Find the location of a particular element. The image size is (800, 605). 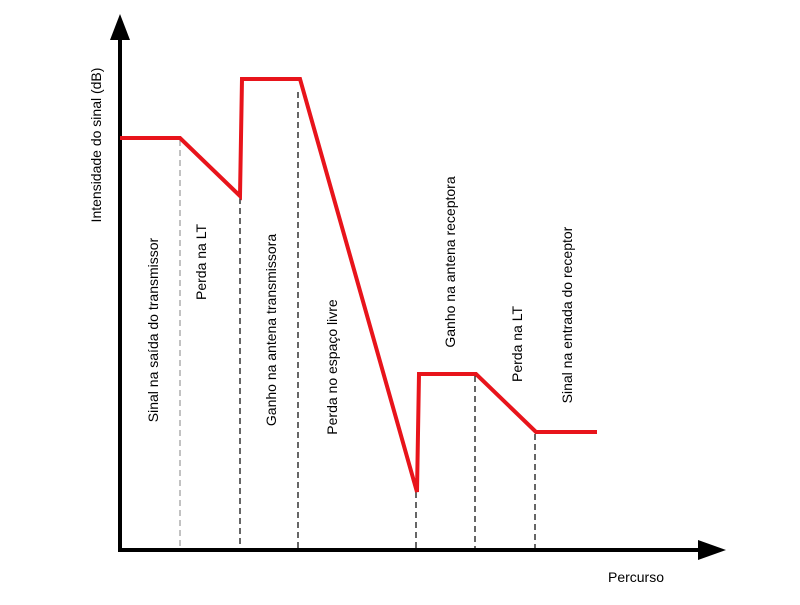

segment-label: Ganho na antena transmissora is located at coordinates (271, 330).